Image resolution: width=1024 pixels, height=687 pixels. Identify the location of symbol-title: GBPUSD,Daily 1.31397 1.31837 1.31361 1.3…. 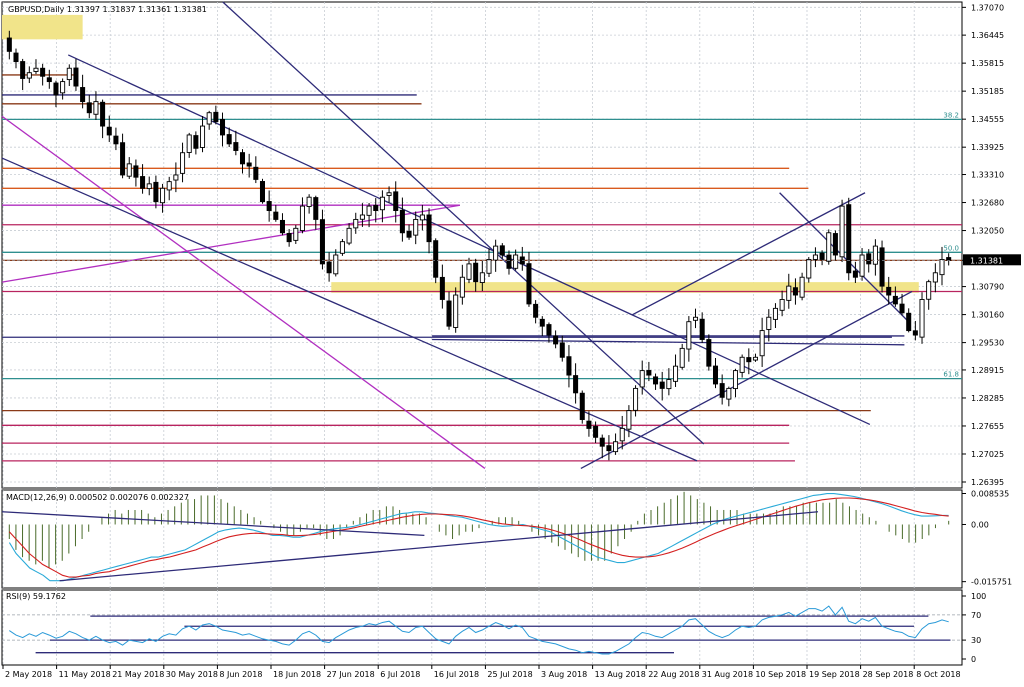
(107, 9).